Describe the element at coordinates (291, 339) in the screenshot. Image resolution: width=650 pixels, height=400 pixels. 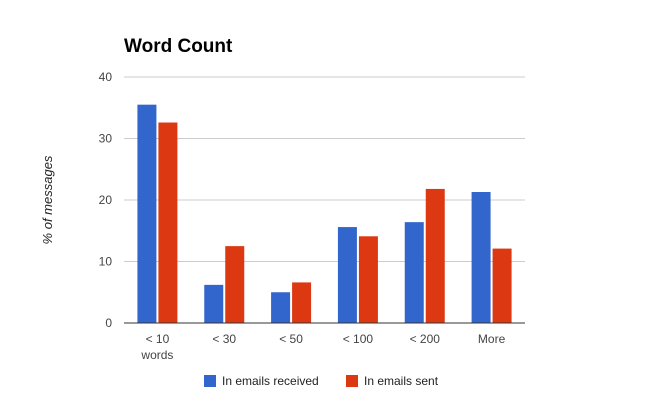
I see `x-tick-label: < 50` at that location.